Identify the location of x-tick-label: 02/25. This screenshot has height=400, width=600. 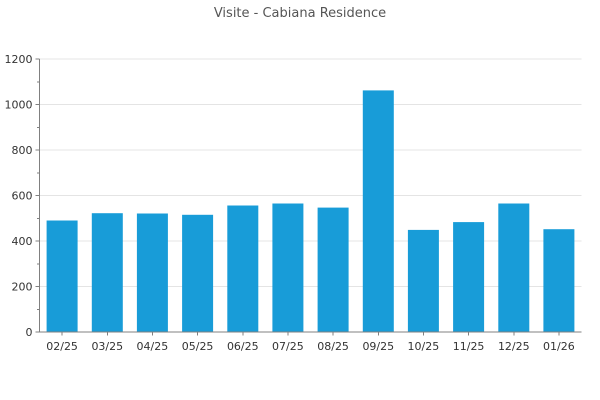
(62, 346).